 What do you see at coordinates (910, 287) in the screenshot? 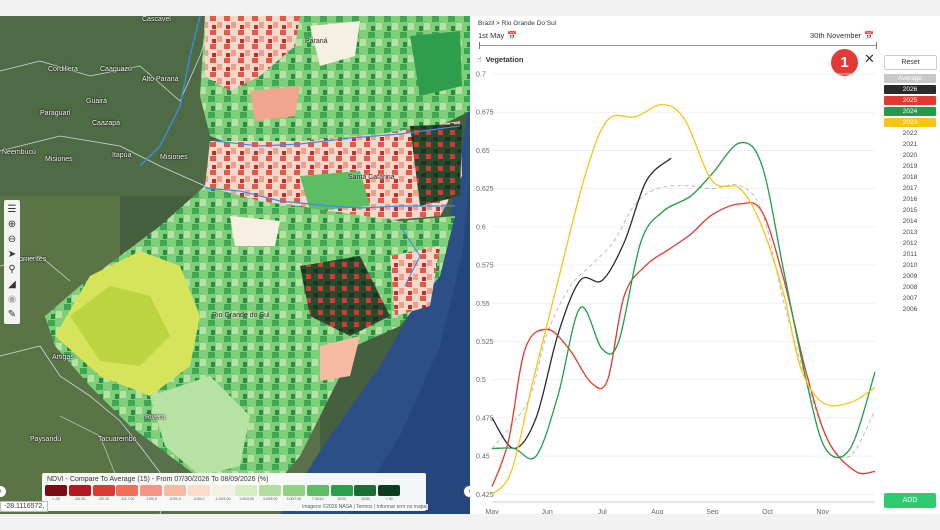
I see `year-item-2008: 2008` at bounding box center [910, 287].